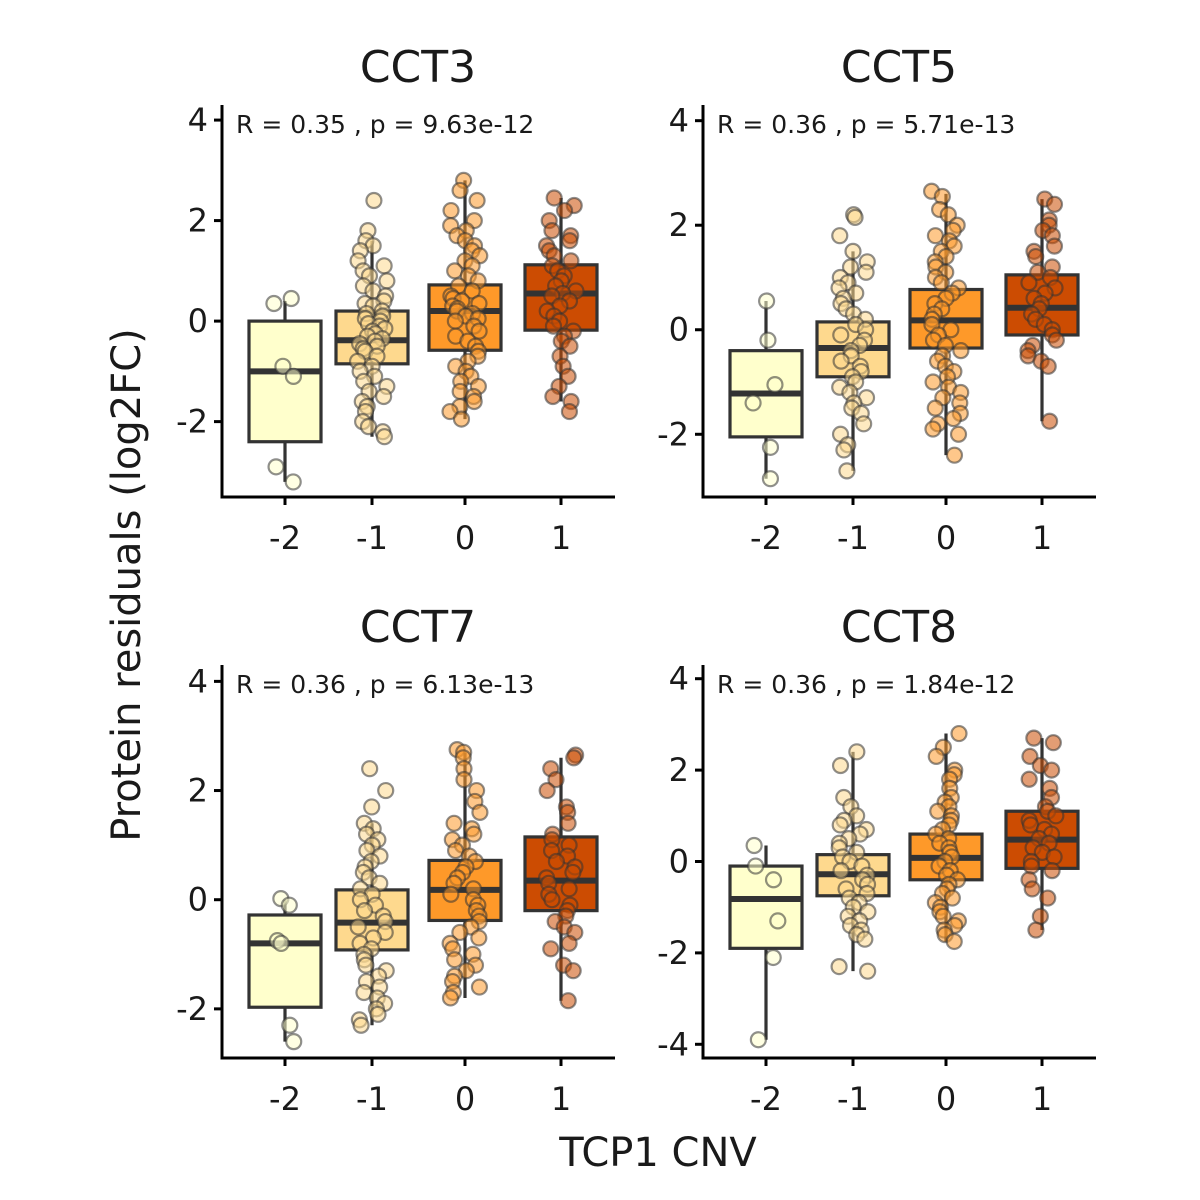 Image resolution: width=1200 pixels, height=1200 pixels. Describe the element at coordinates (418, 627) in the screenshot. I see `panel-title: CCT7` at that location.